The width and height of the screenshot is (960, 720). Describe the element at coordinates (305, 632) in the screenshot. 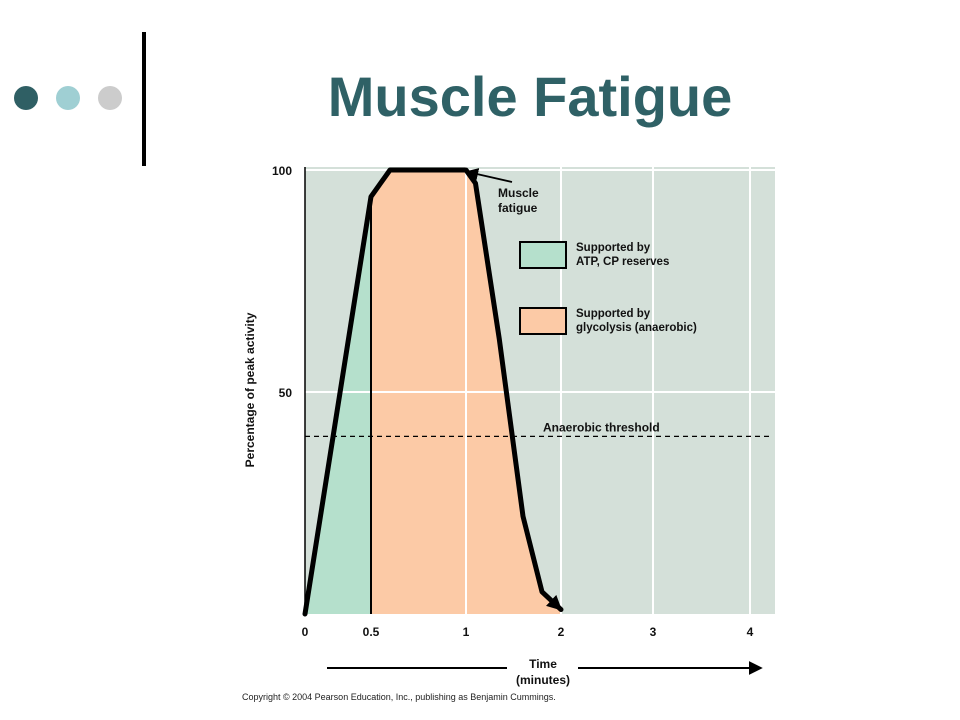

I see `x-tick-label: 0` at that location.